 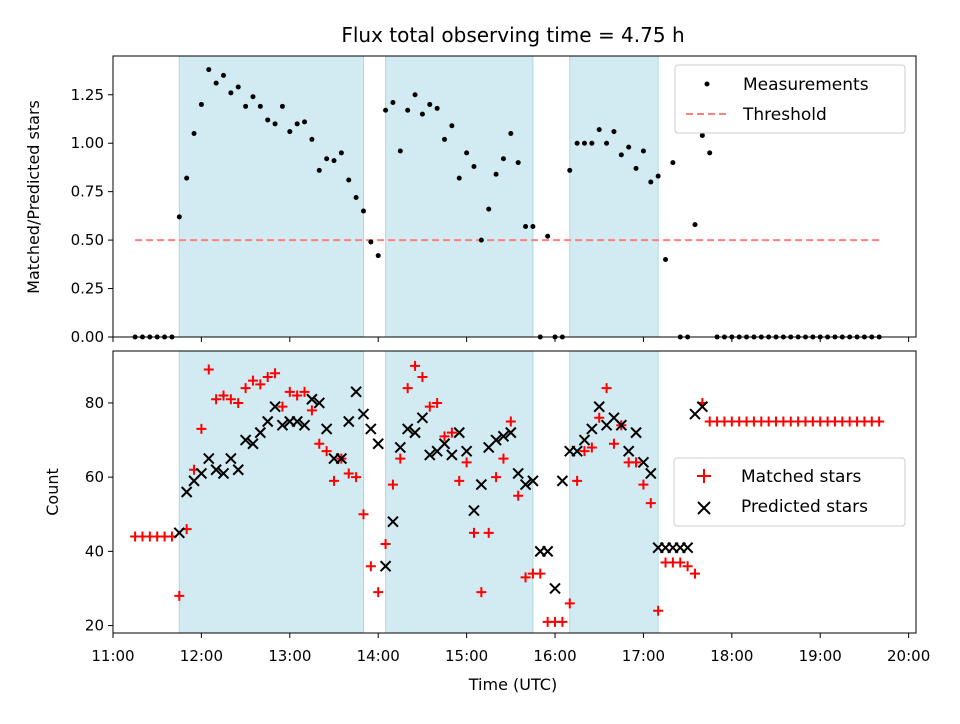 What do you see at coordinates (87, 143) in the screenshot?
I see `top-ytick-label: 1.00` at bounding box center [87, 143].